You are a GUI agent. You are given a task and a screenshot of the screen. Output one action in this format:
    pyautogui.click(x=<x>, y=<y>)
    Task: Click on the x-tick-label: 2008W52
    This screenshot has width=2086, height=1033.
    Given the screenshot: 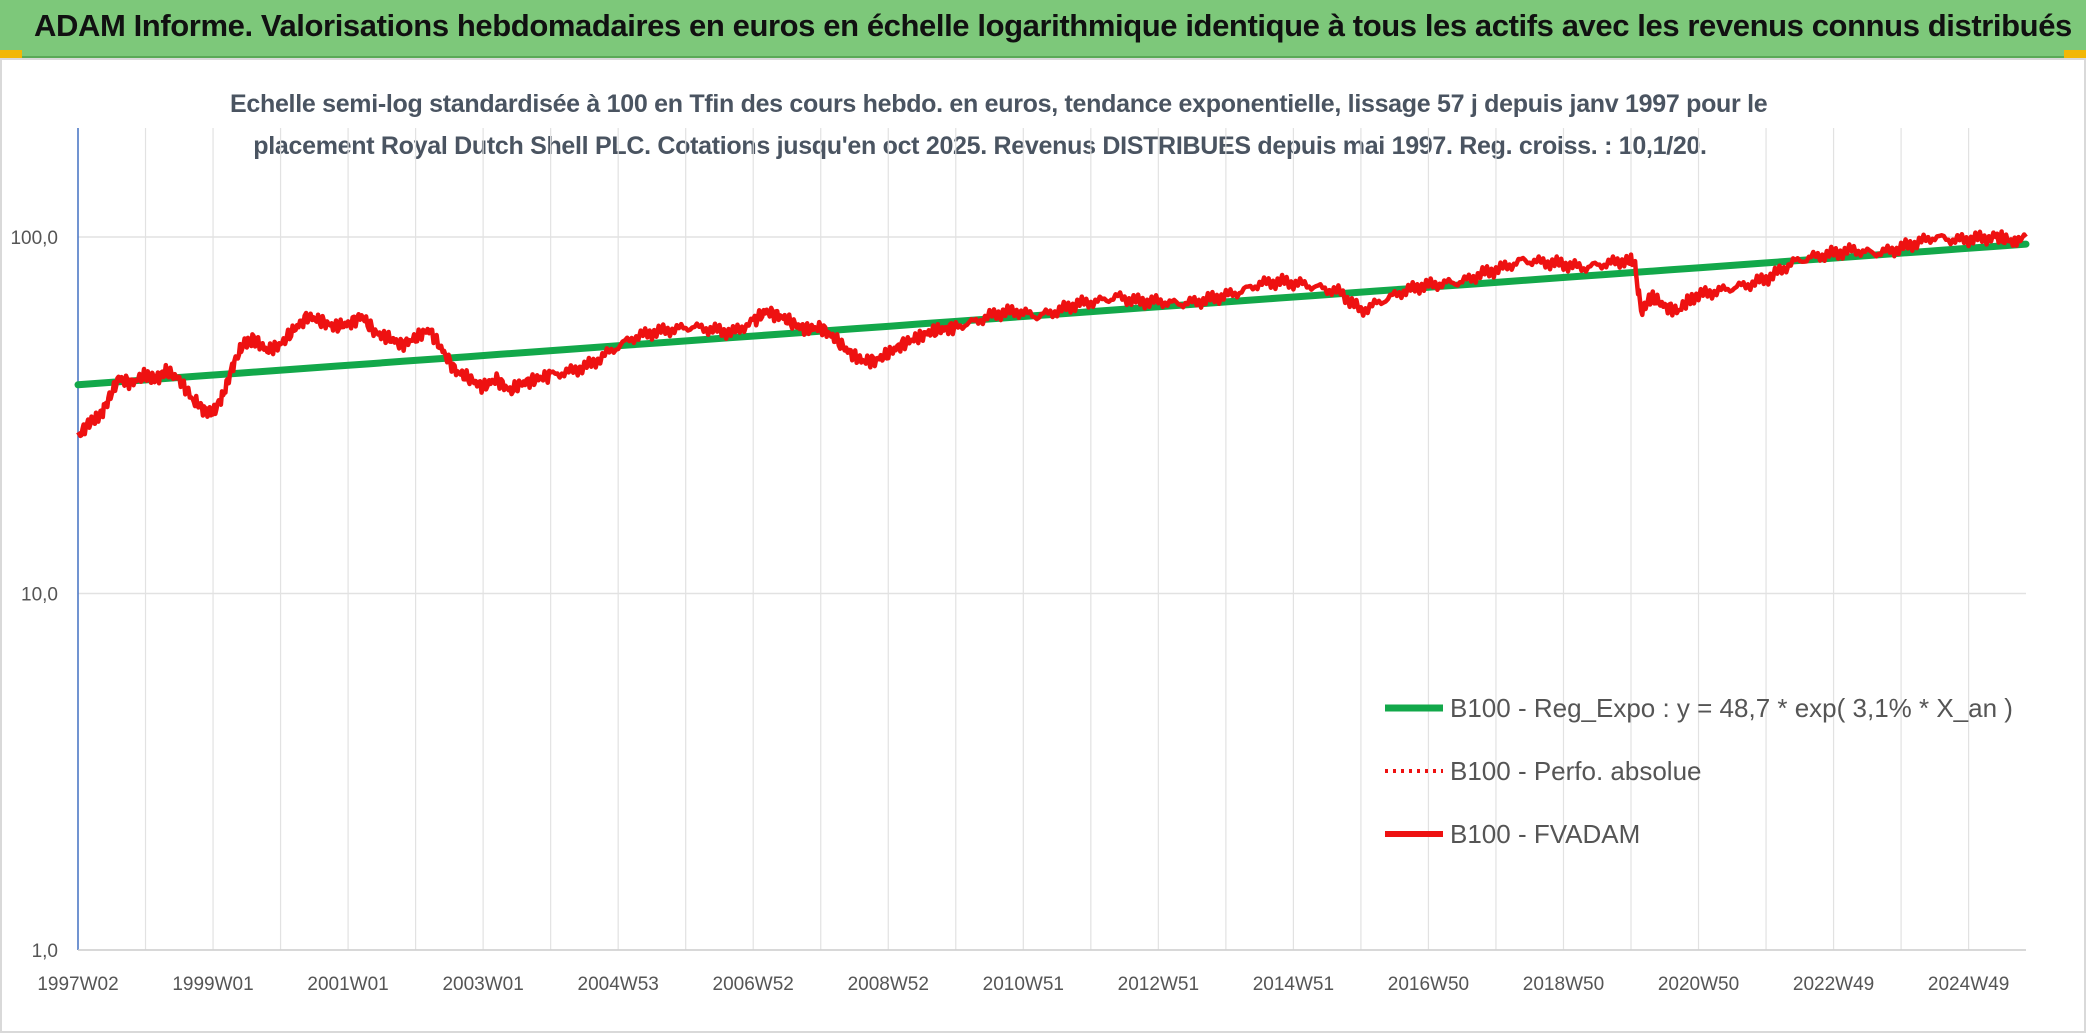 What is the action you would take?
    pyautogui.click(x=888, y=984)
    